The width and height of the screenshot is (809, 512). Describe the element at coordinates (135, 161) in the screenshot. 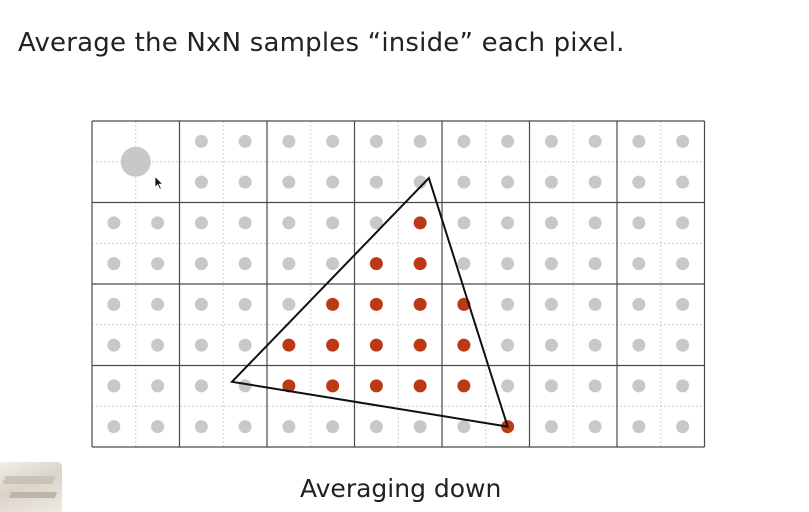

I see `pixel-sample-point` at that location.